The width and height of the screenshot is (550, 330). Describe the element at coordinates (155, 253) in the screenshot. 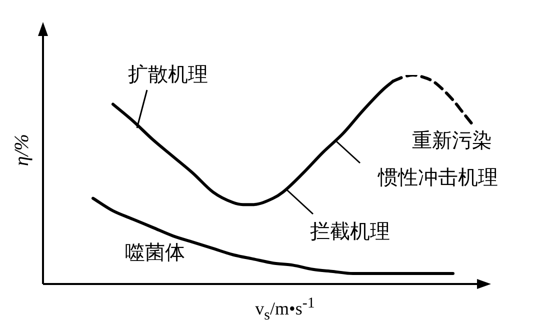

I see `series-label: 噬菌体` at that location.